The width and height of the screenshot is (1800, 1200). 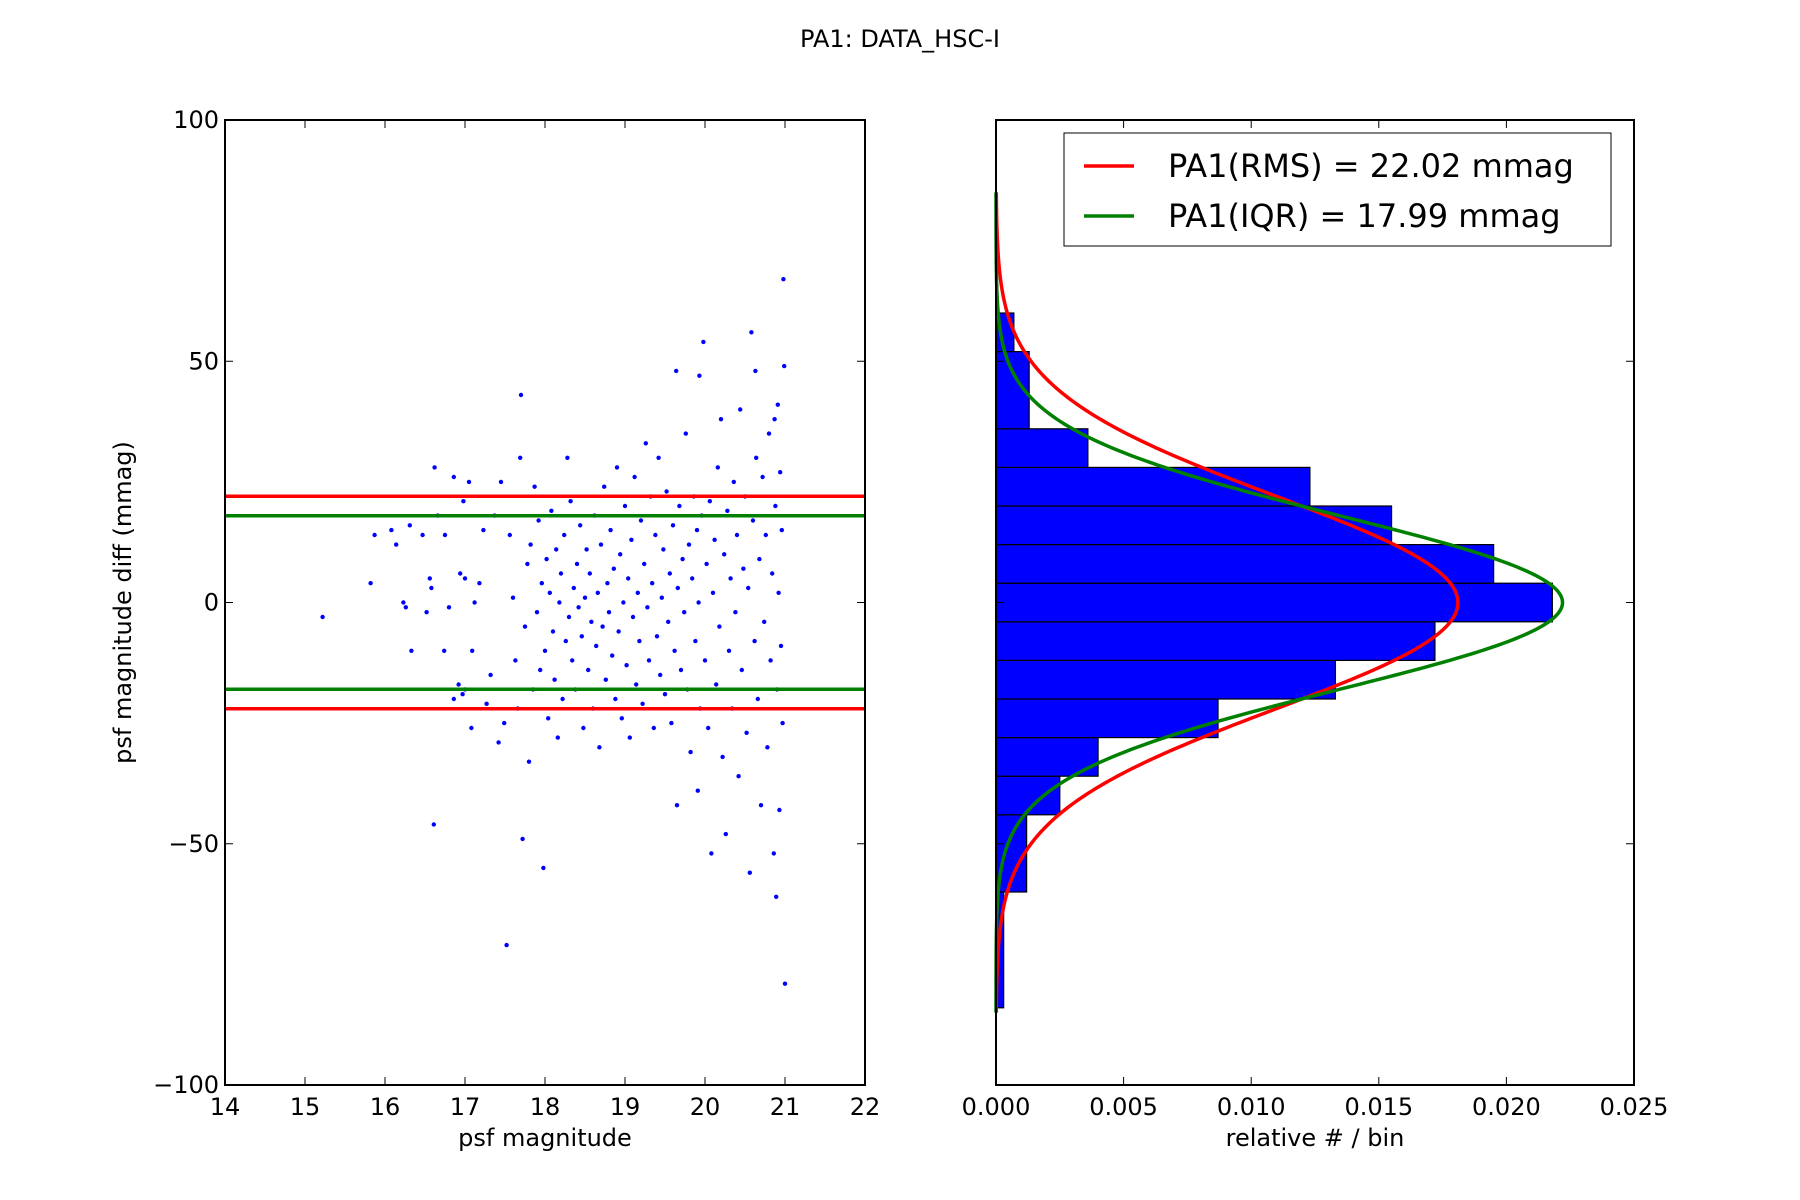 What do you see at coordinates (785, 1107) in the screenshot?
I see `scatter-x-tick-label: 21` at bounding box center [785, 1107].